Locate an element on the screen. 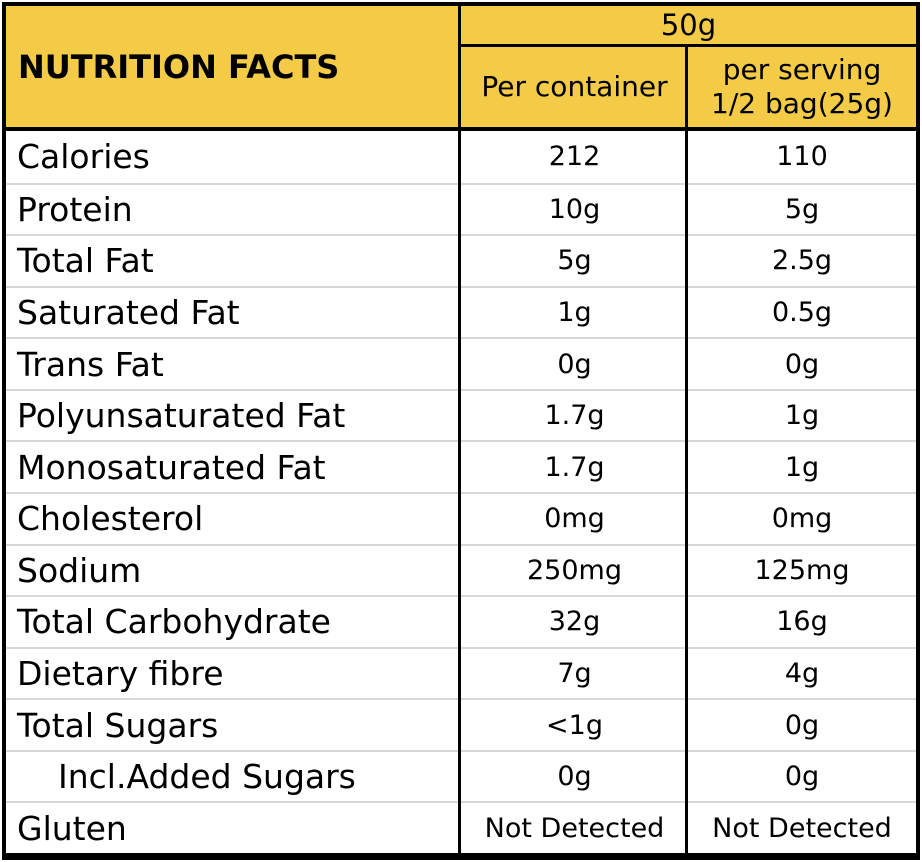  table-row: Incl.Added Sugars 0g 0g is located at coordinates (461, 775).